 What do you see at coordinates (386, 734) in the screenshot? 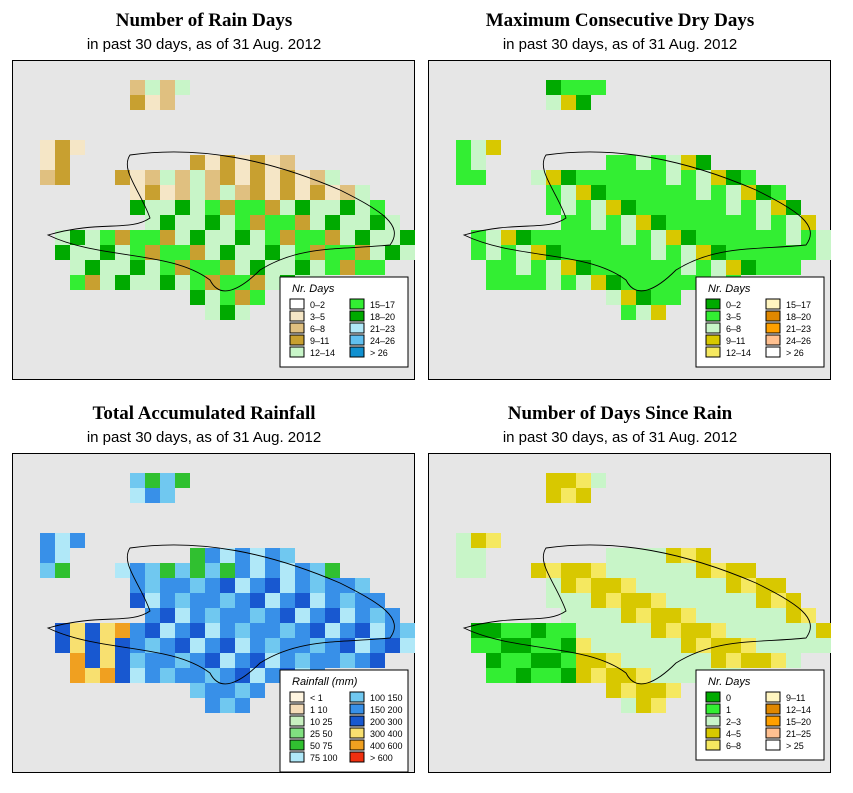
I see `legend-label: 300 400` at bounding box center [386, 734].